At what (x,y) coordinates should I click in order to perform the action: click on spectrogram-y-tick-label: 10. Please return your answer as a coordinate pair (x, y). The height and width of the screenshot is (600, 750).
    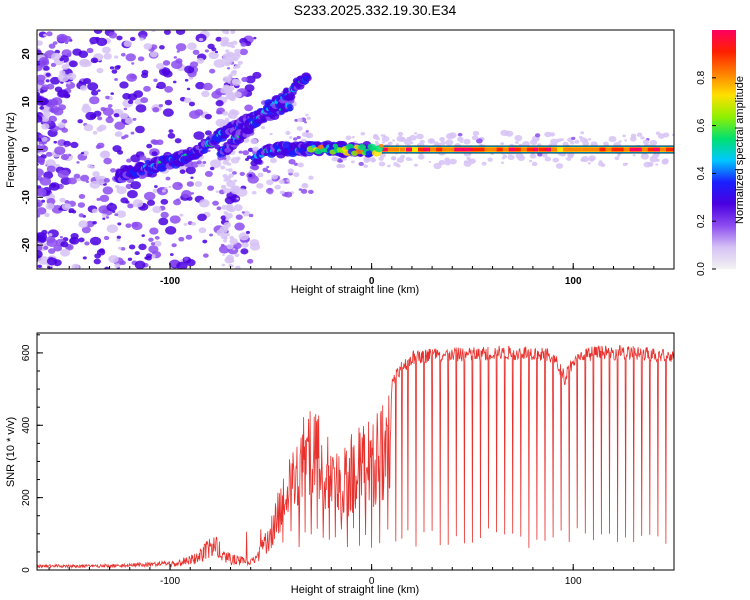
    Looking at the image, I should click on (26, 102).